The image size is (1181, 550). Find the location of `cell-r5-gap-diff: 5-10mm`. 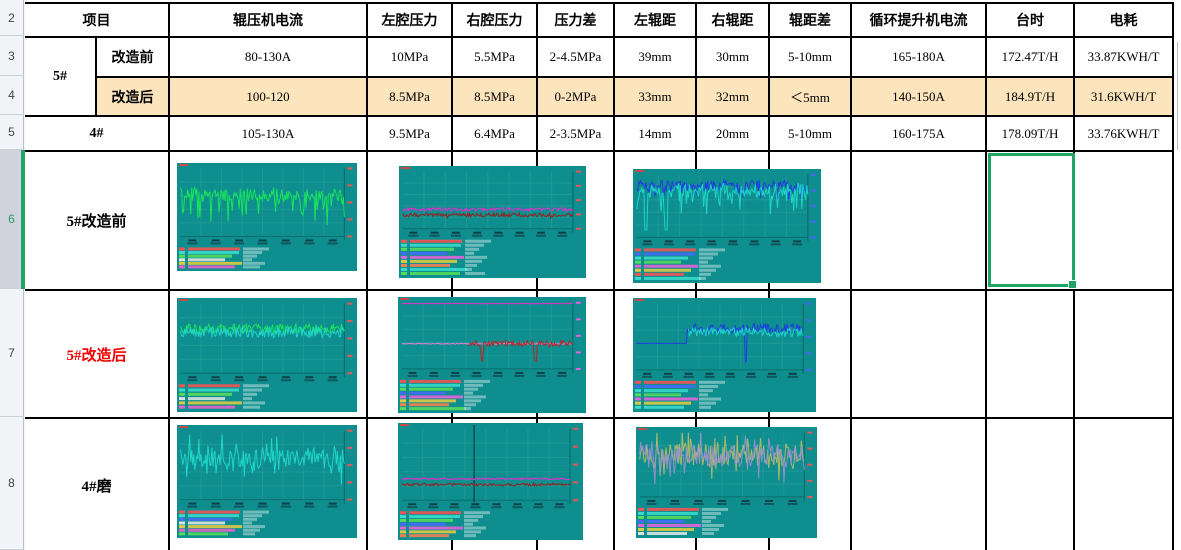

cell-r5-gap-diff: 5-10mm is located at coordinates (811, 134).